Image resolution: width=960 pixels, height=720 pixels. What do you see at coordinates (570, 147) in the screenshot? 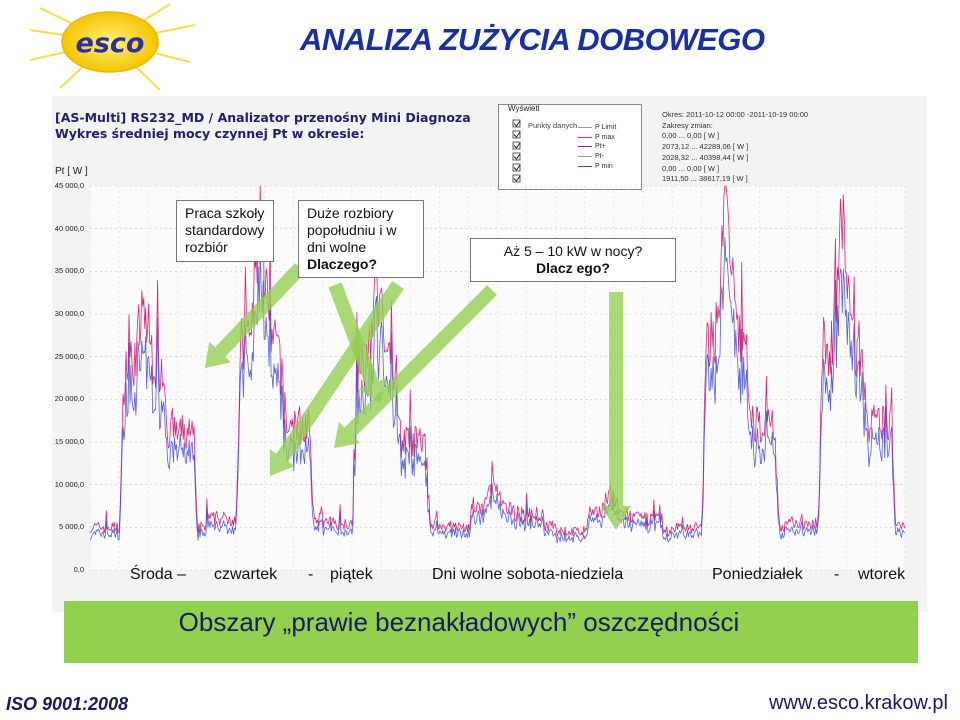
I see `legend-box` at bounding box center [570, 147].